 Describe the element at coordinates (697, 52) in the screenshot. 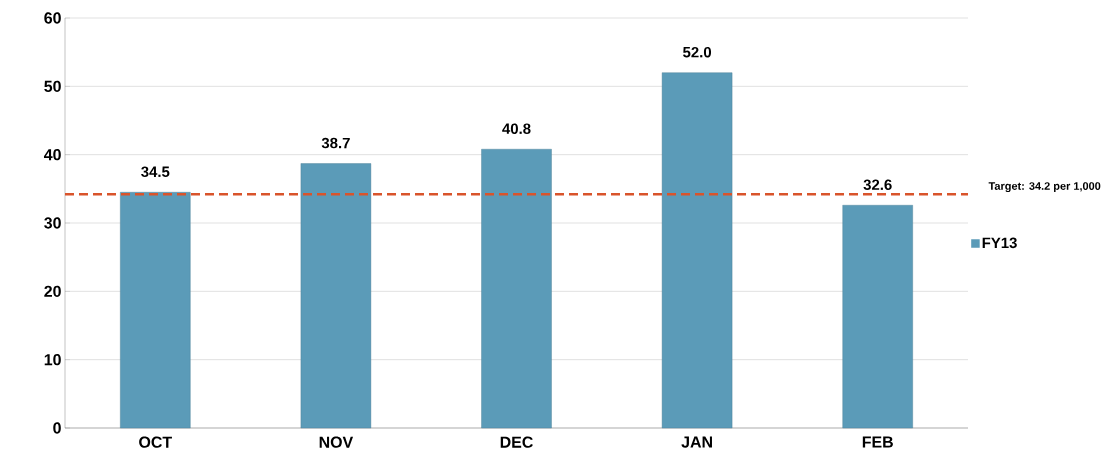

I see `data-label: 52.0` at that location.